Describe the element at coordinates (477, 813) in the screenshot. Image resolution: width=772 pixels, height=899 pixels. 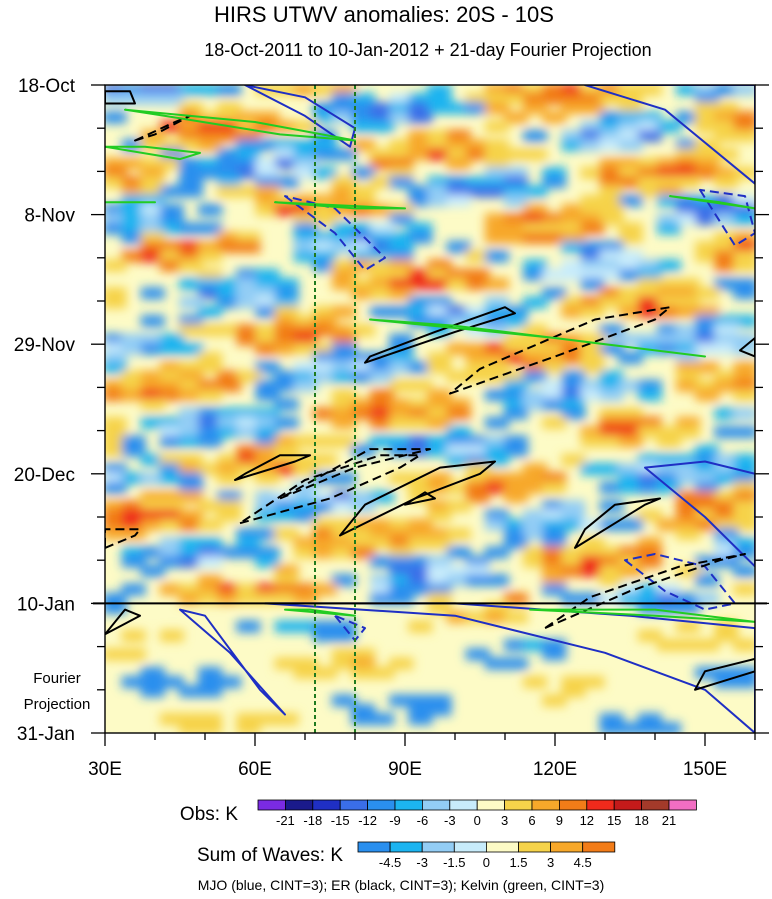
I see `obs-colorbar: -21 -18 -15 -12 -9 -6 -3 0 3 6 9 12 15 18 21` at that location.